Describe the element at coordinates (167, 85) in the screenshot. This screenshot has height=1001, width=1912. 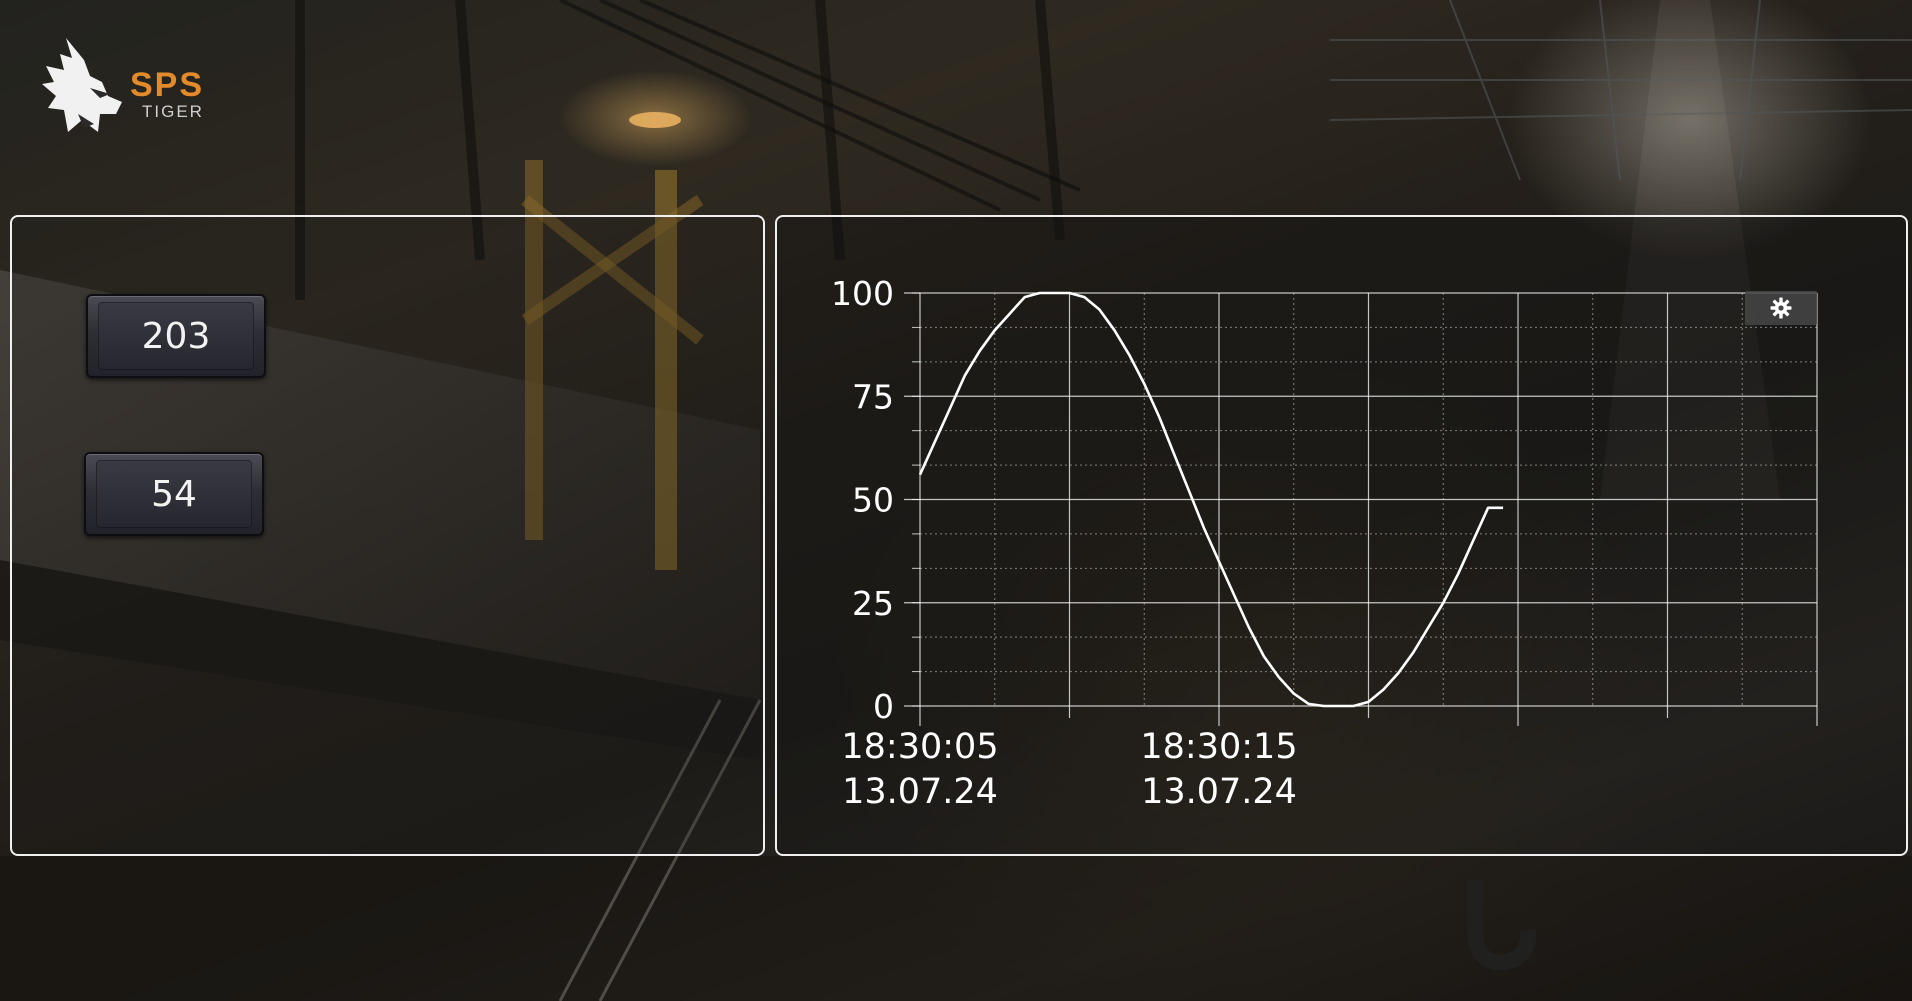
I see `brand-name: SPS` at that location.